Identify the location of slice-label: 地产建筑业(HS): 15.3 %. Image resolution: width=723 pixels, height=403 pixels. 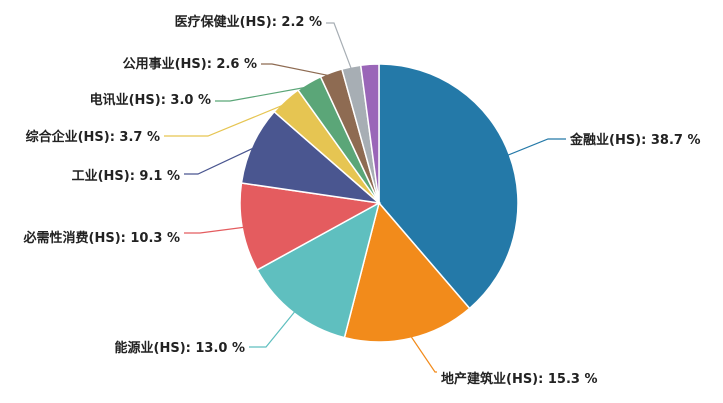
(519, 379).